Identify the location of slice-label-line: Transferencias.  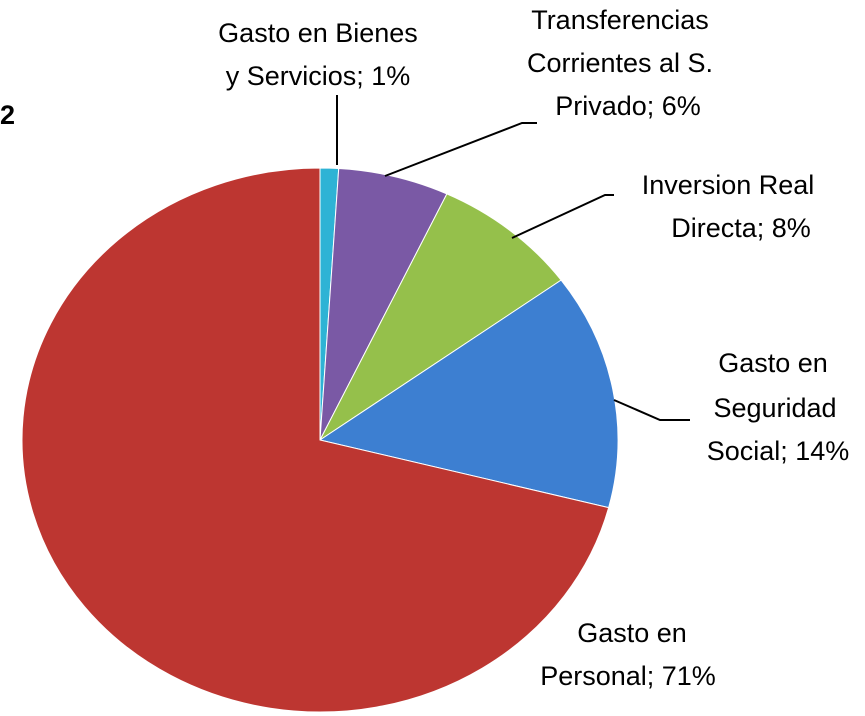
(620, 20).